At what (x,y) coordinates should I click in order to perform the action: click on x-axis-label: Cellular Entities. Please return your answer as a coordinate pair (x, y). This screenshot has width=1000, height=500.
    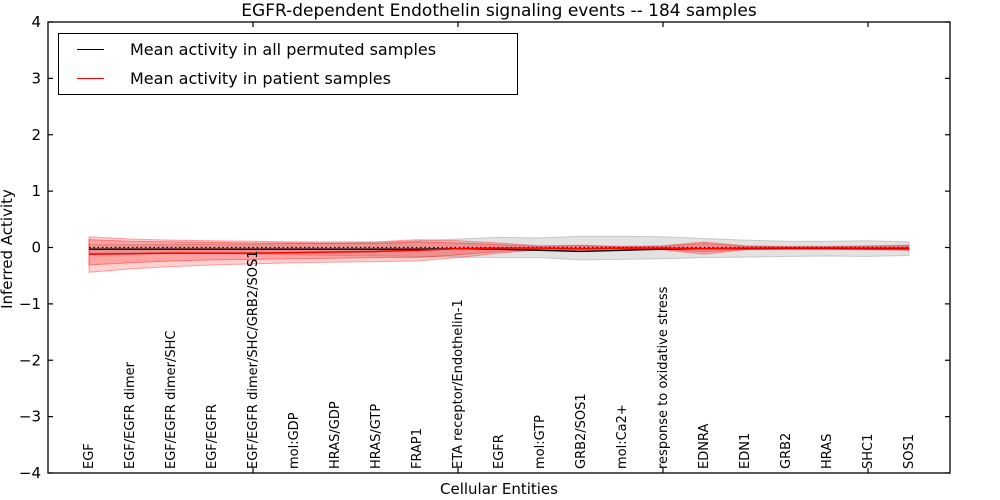
    Looking at the image, I should click on (499, 489).